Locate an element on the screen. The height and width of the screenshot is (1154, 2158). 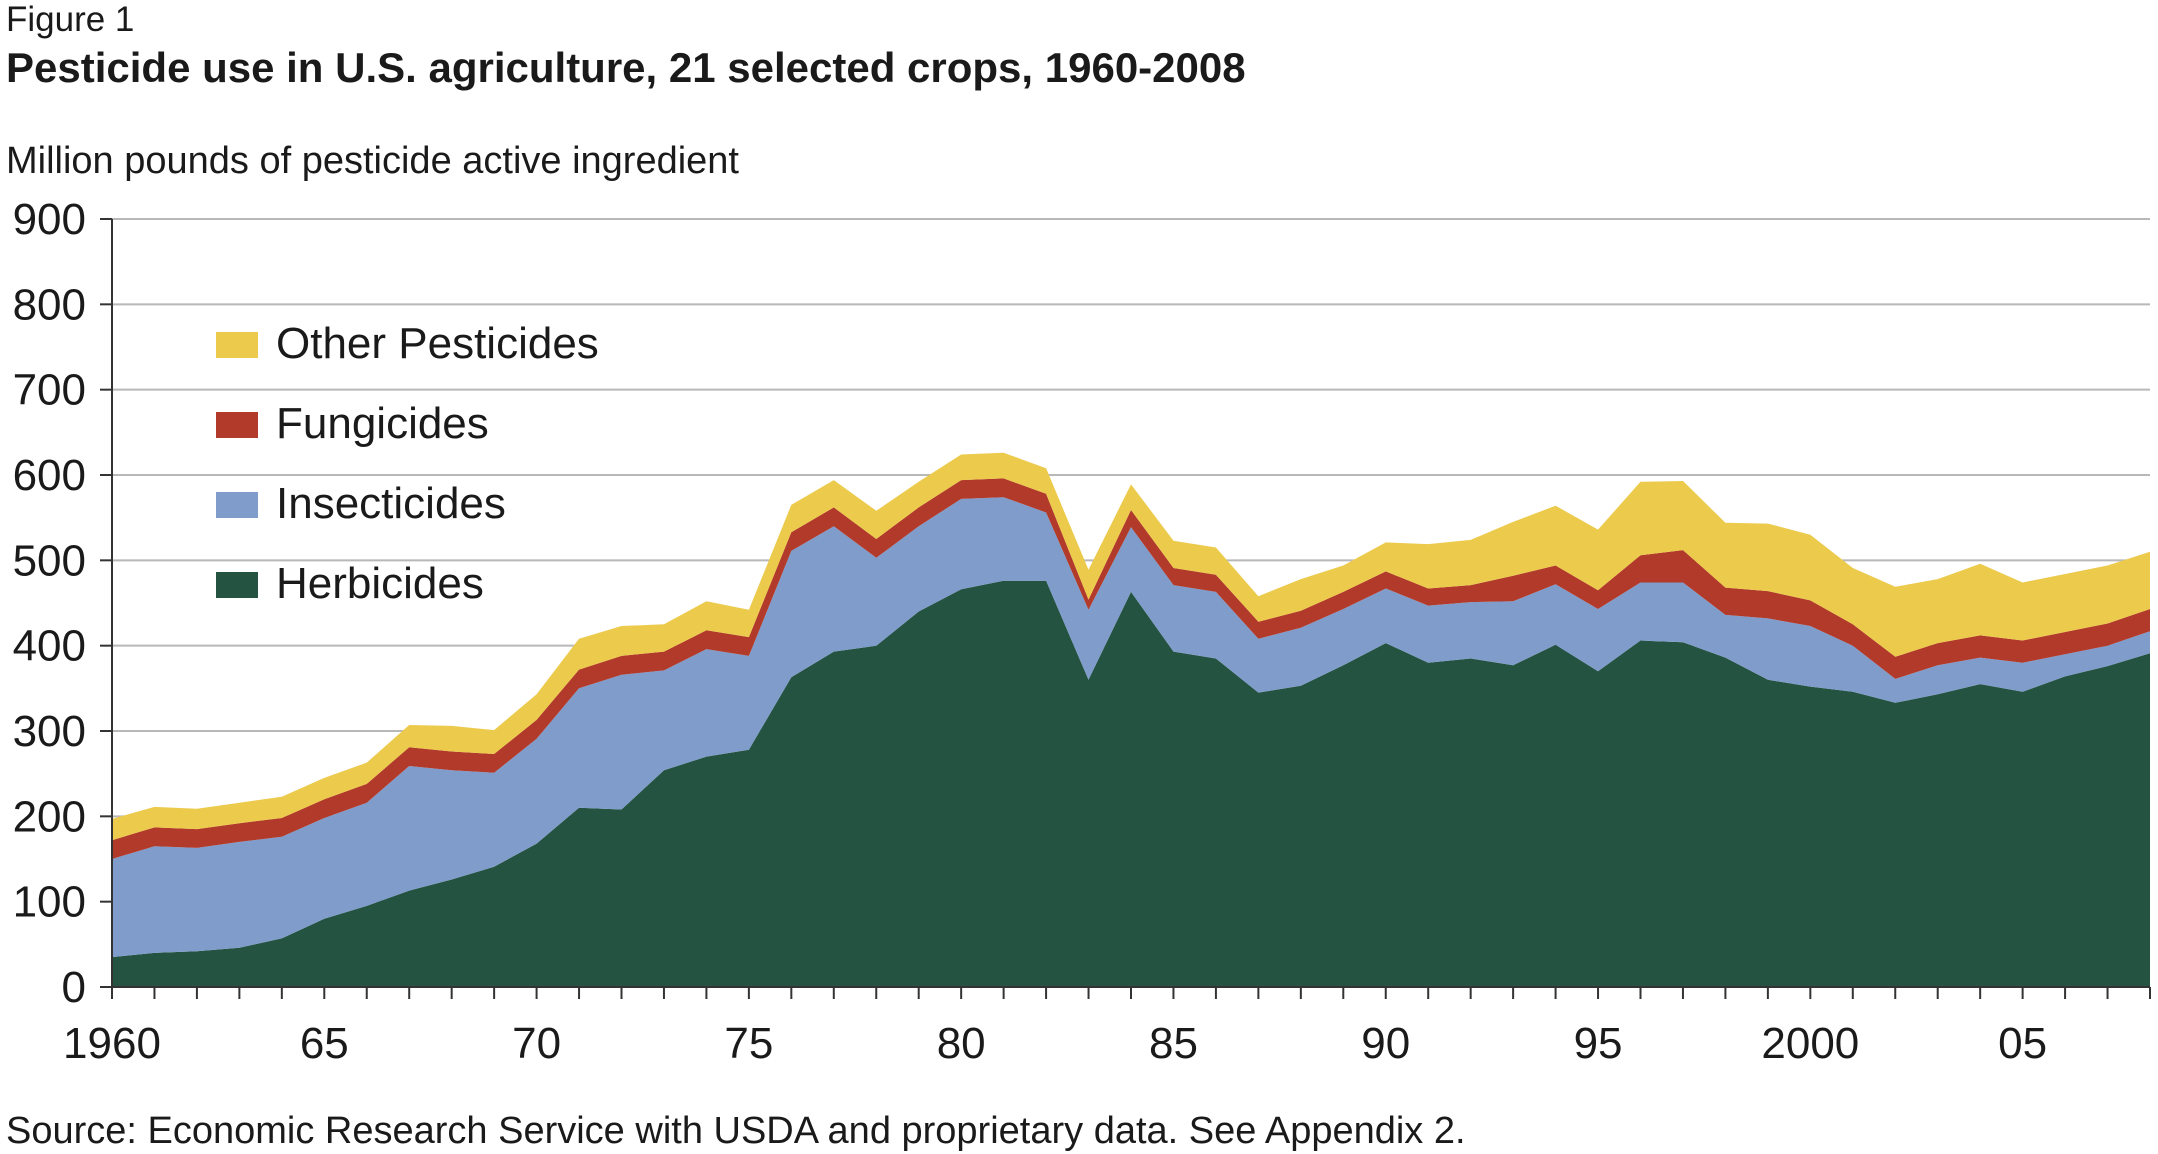
x-tick-label: 05 is located at coordinates (2022, 1043).